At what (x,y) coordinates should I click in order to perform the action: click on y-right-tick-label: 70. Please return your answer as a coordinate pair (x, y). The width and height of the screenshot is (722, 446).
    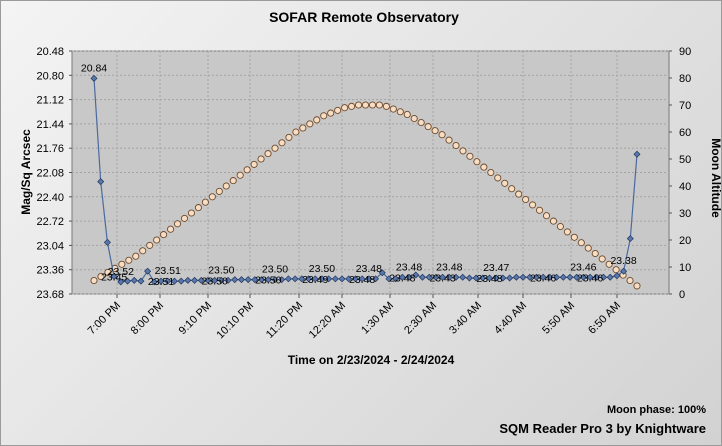
    Looking at the image, I should click on (685, 106).